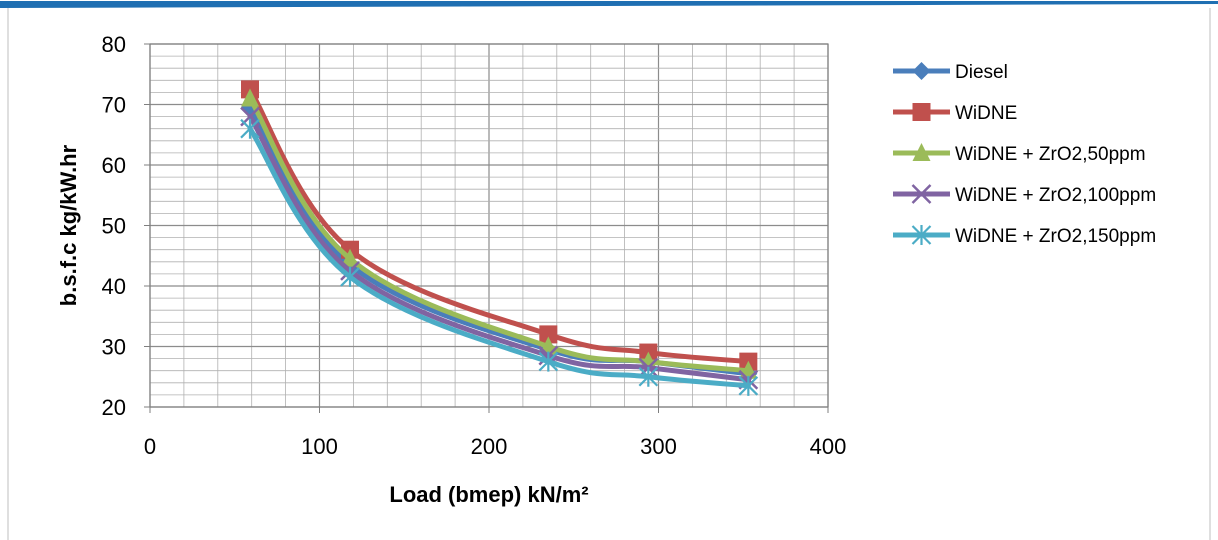 This screenshot has height=540, width=1218. What do you see at coordinates (609, 4) in the screenshot?
I see `header-banner` at bounding box center [609, 4].